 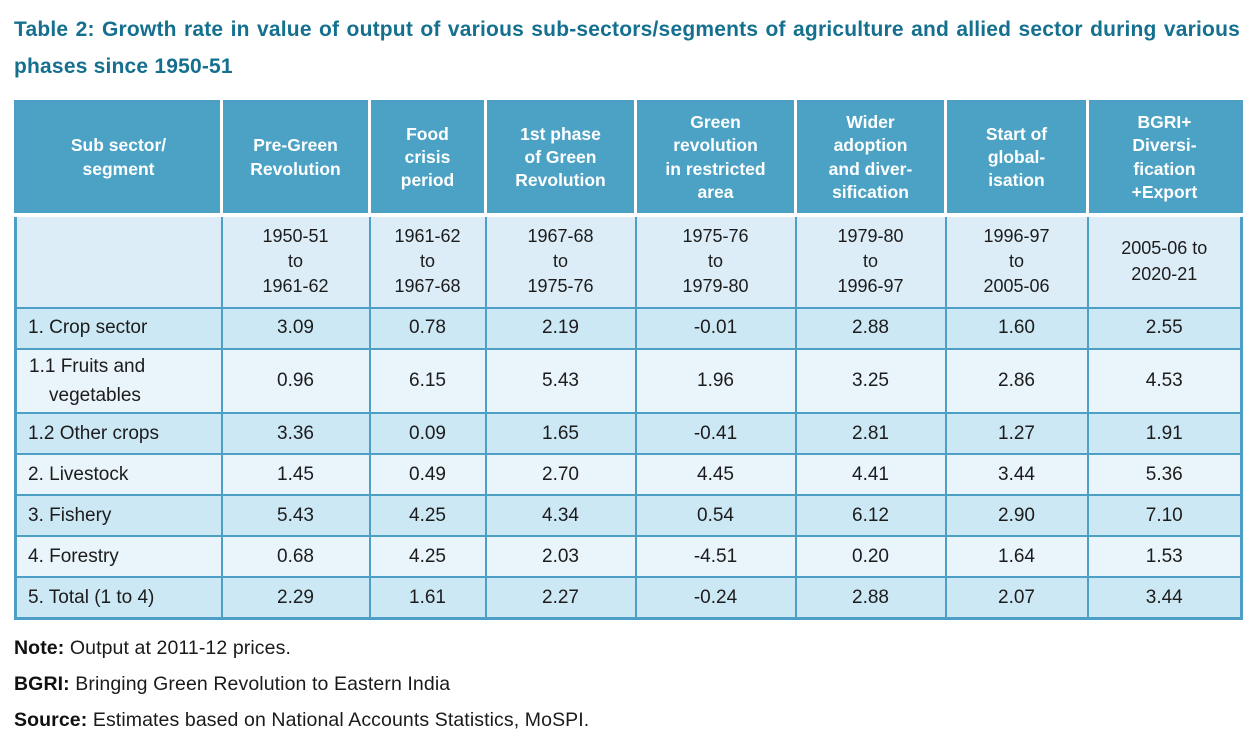 What do you see at coordinates (39, 648) in the screenshot?
I see `footnote-label: Note:` at bounding box center [39, 648].